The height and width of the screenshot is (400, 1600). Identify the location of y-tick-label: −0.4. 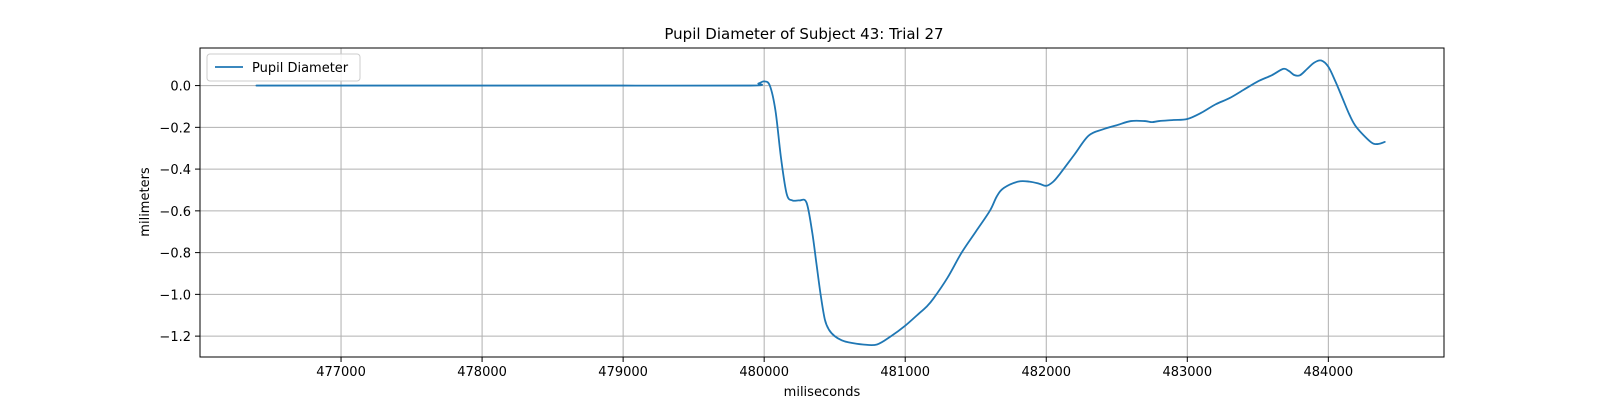
(175, 170).